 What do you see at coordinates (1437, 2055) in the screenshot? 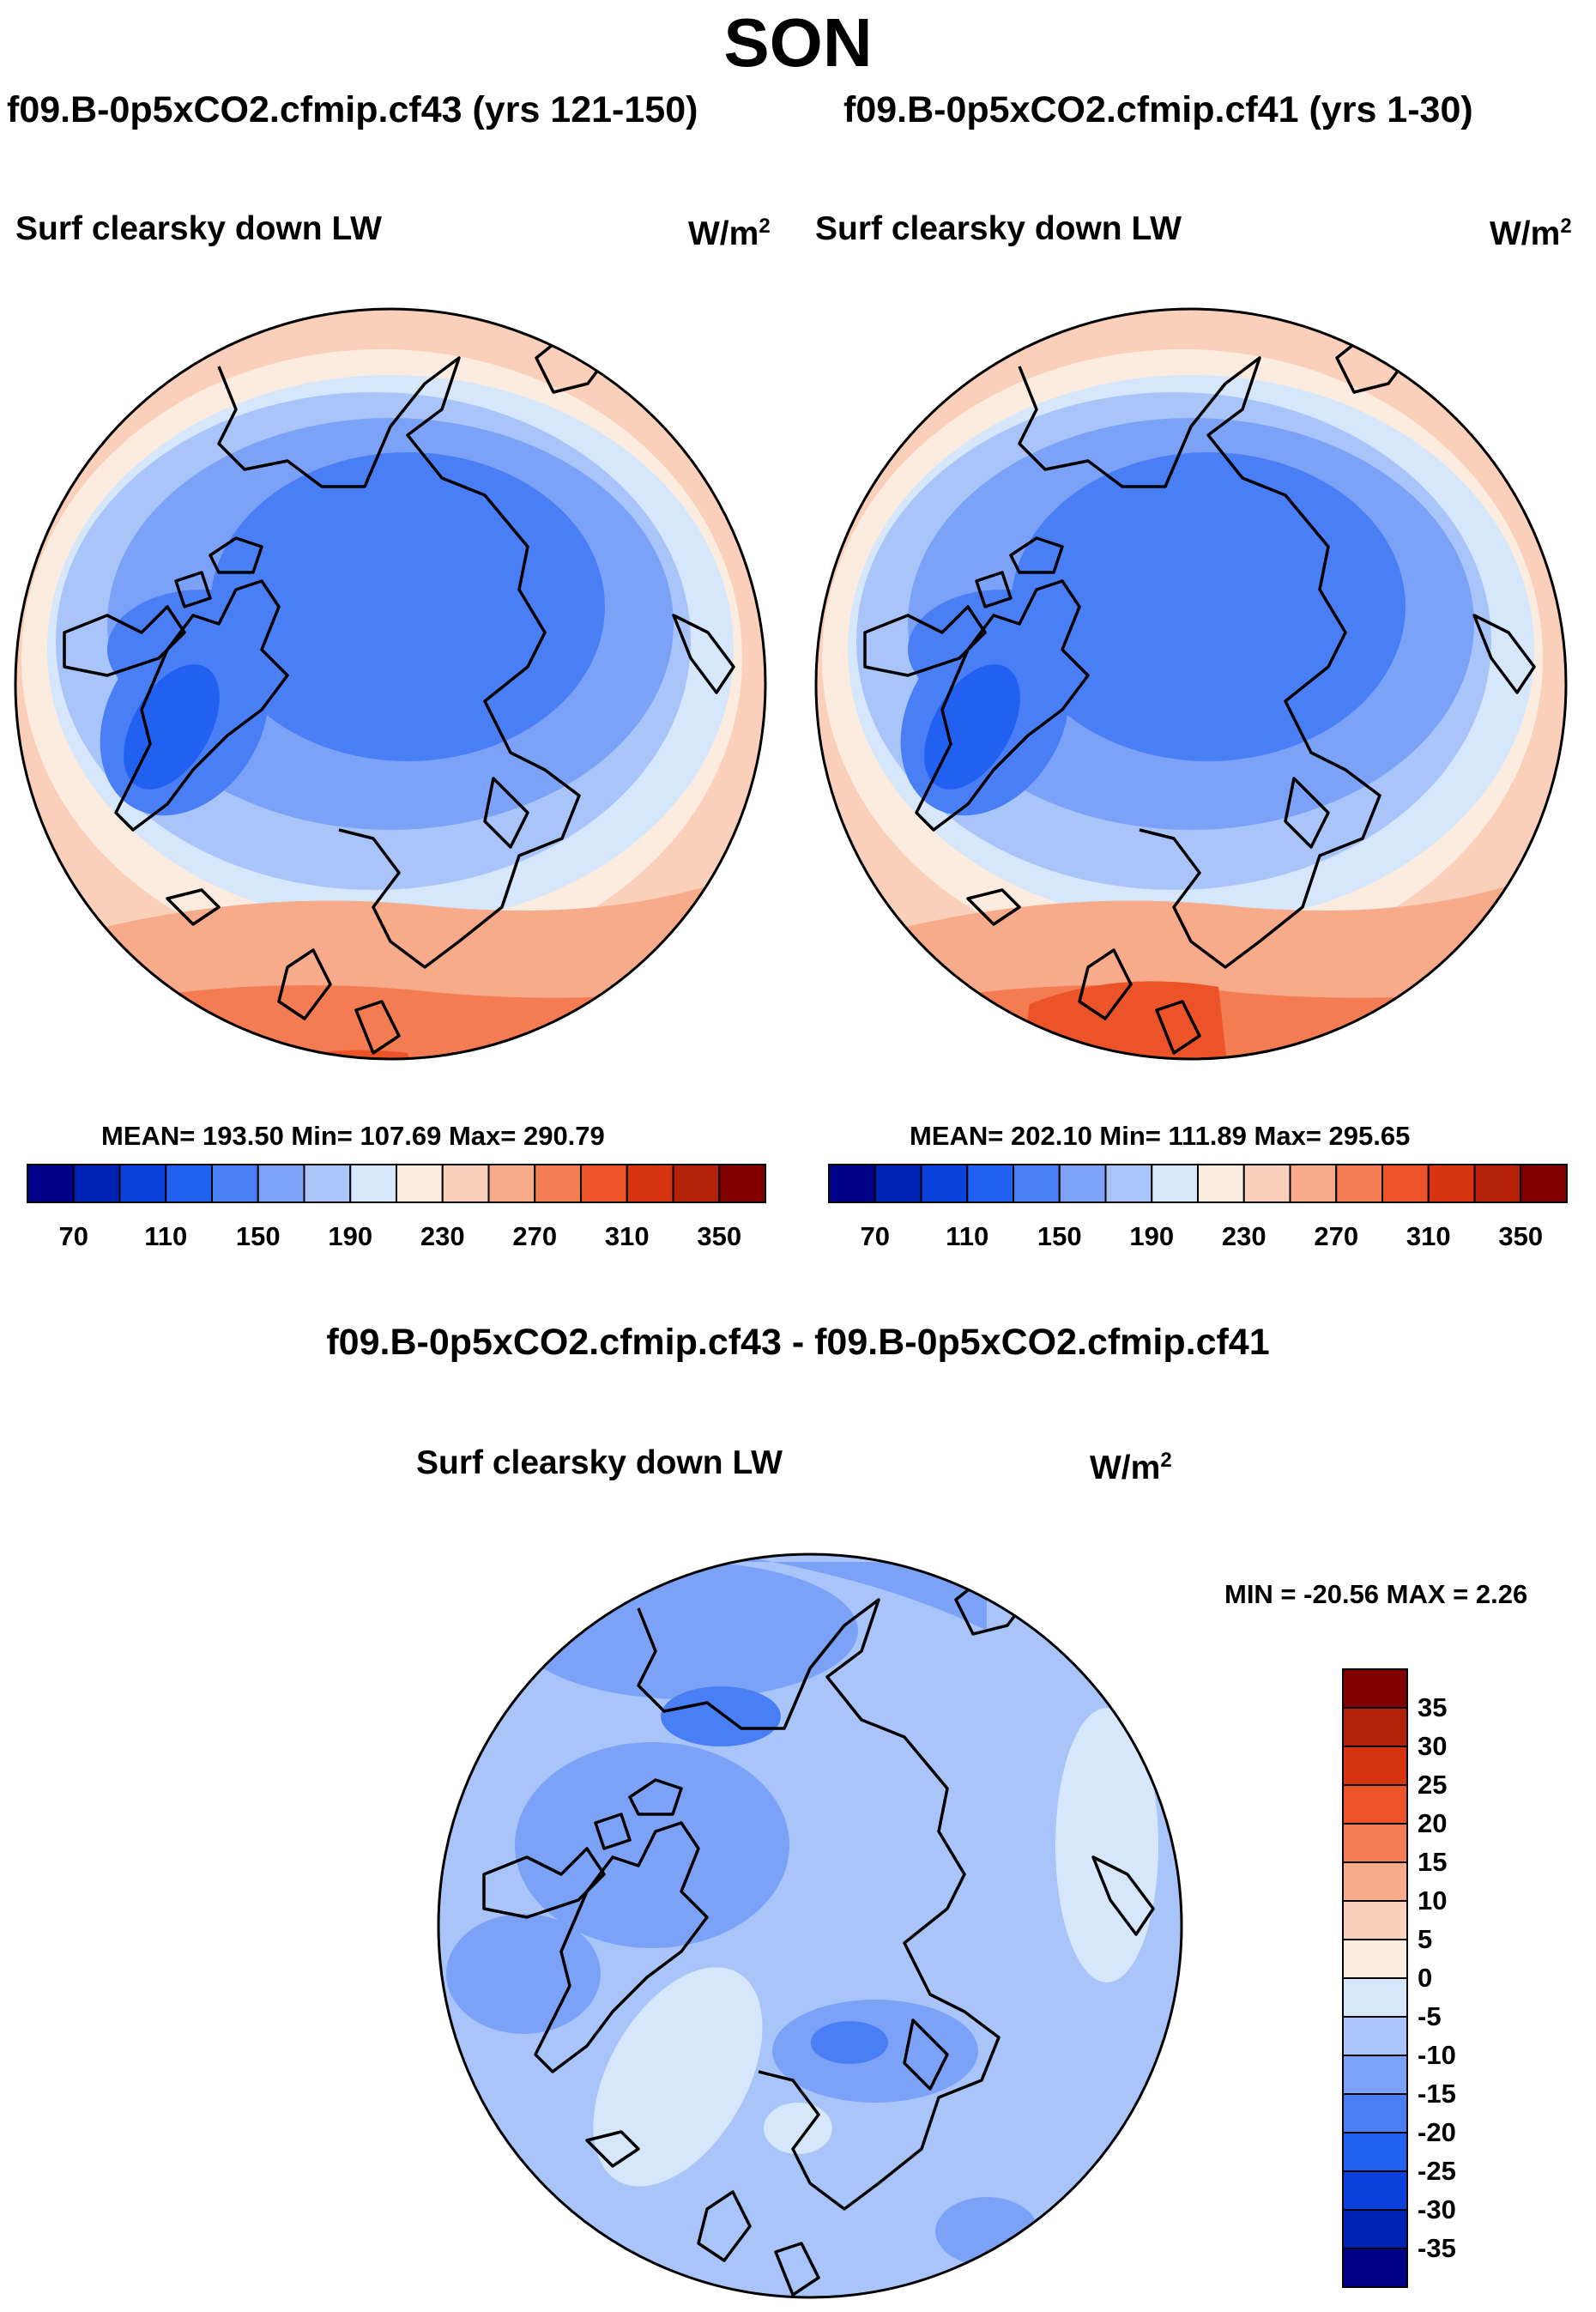
I see `colorbar-tick-label: -10` at bounding box center [1437, 2055].